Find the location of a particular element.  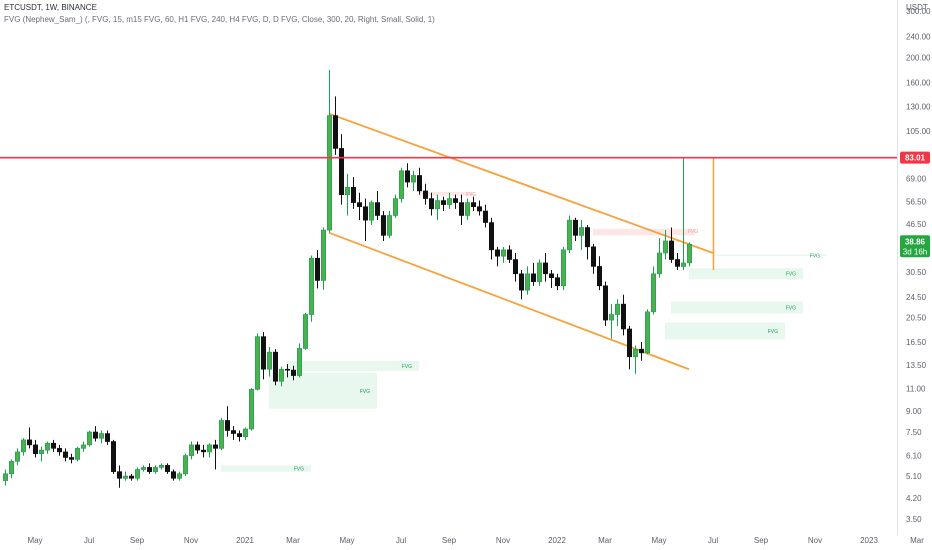

price-tick-label: 3.50 is located at coordinates (914, 519).